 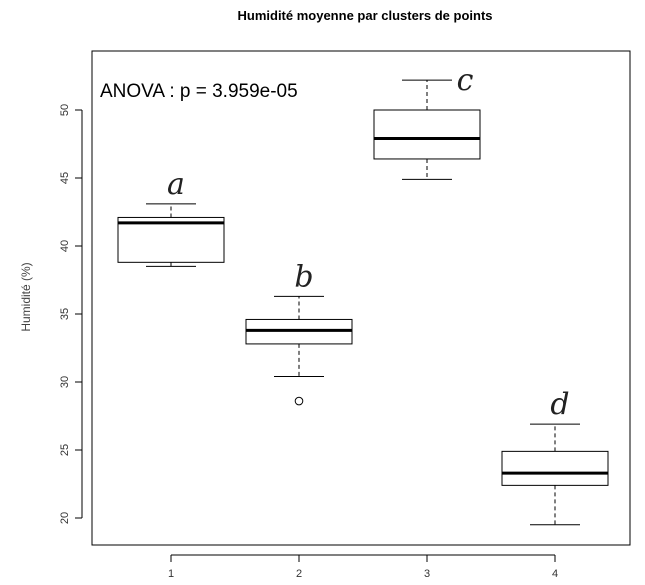 What do you see at coordinates (171, 574) in the screenshot?
I see `x-tick-label: 1` at bounding box center [171, 574].